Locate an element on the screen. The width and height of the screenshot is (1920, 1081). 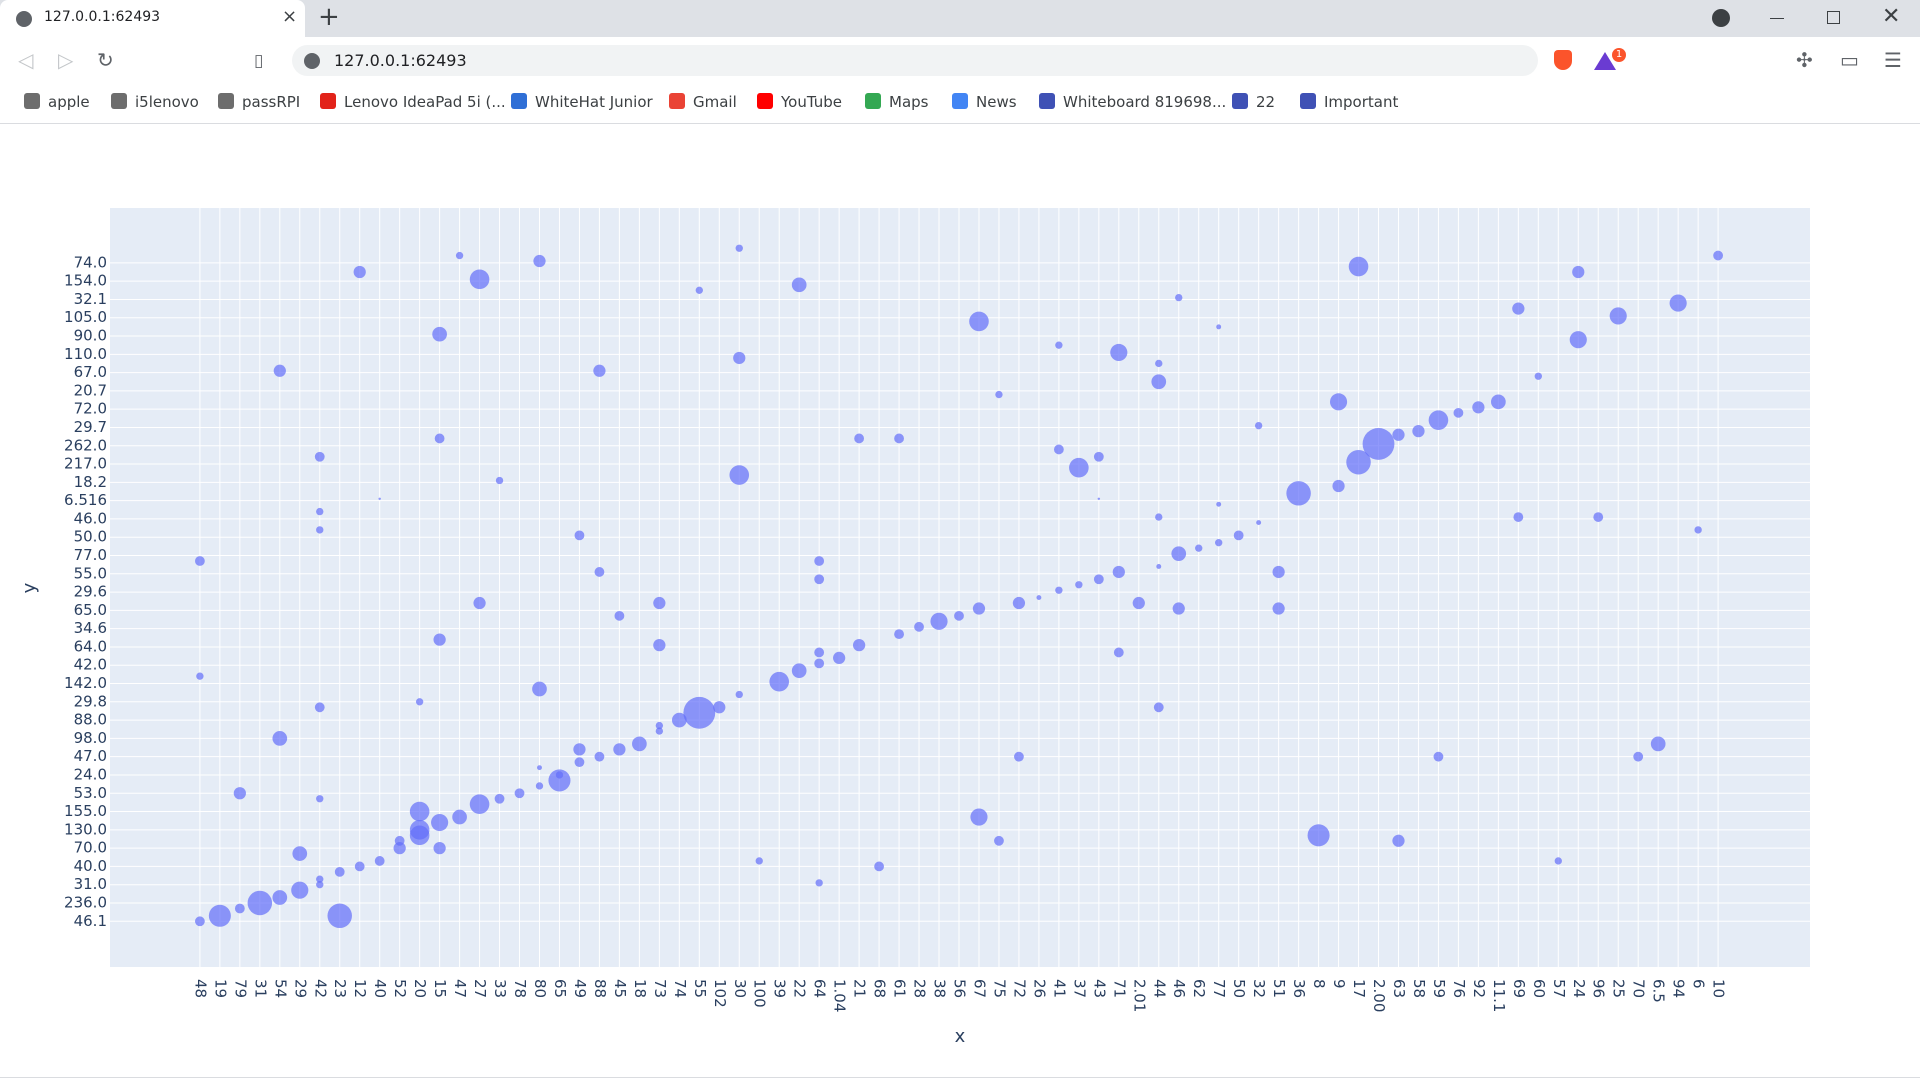
reload-button: ↻ is located at coordinates (105, 60).